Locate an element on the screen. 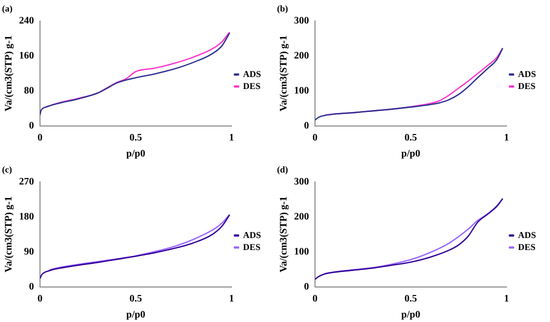 The height and width of the screenshot is (322, 550). y-tick-label: 90 is located at coordinates (29, 252).